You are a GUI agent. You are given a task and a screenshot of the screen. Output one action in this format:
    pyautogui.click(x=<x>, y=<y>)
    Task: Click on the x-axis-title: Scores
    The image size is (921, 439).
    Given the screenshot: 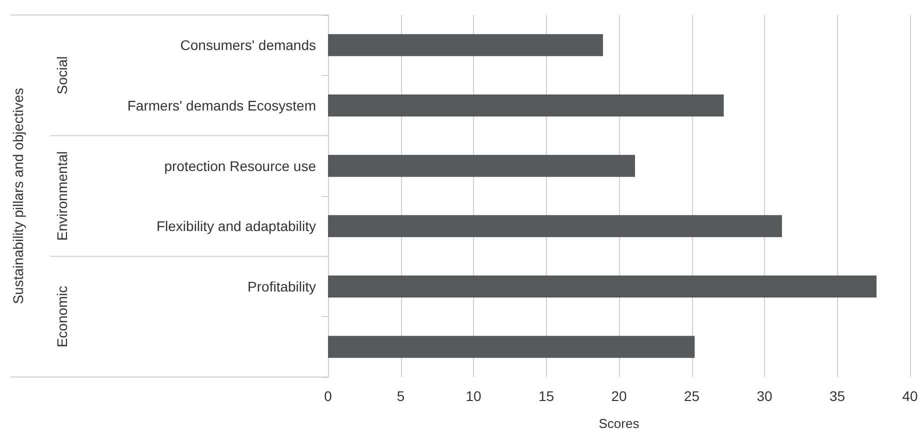 What is the action you would take?
    pyautogui.click(x=619, y=423)
    